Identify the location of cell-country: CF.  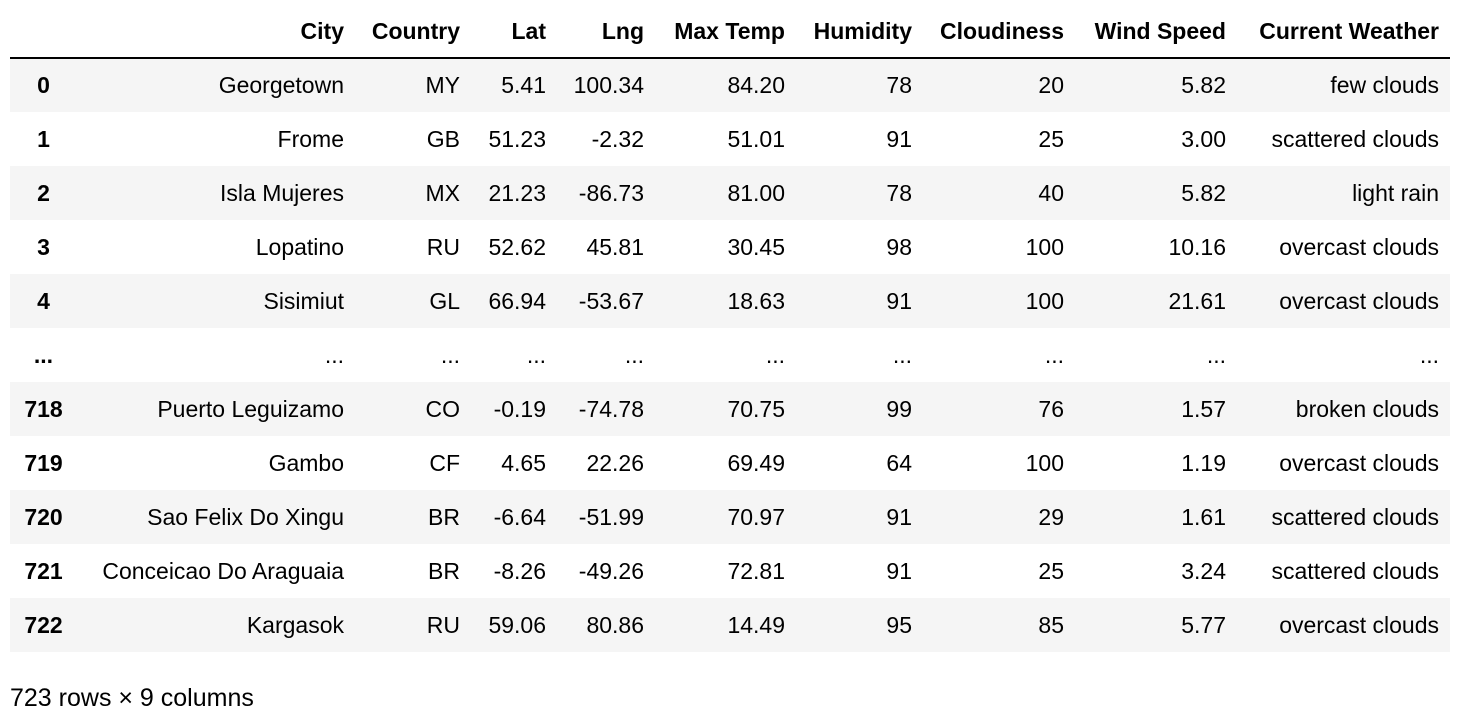
(444, 462).